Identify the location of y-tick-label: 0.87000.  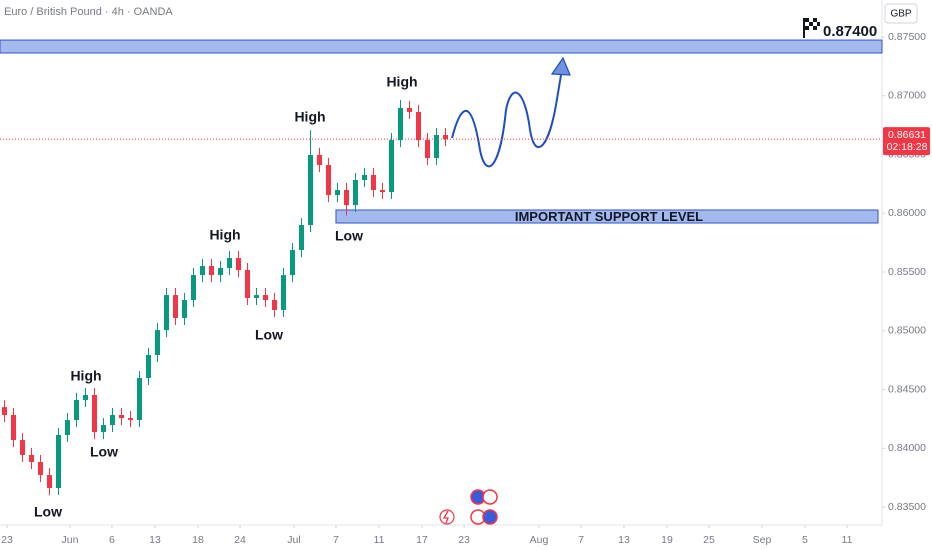
(907, 96).